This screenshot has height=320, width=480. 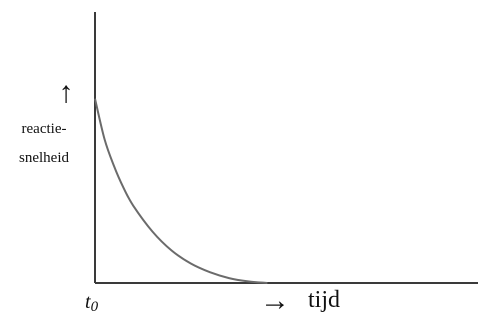 I want to click on x-axis-label: tijd, so click(x=324, y=300).